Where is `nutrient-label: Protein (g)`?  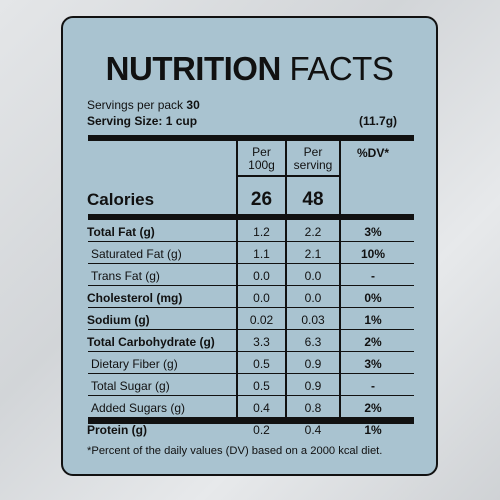 nutrient-label: Protein (g) is located at coordinates (117, 430).